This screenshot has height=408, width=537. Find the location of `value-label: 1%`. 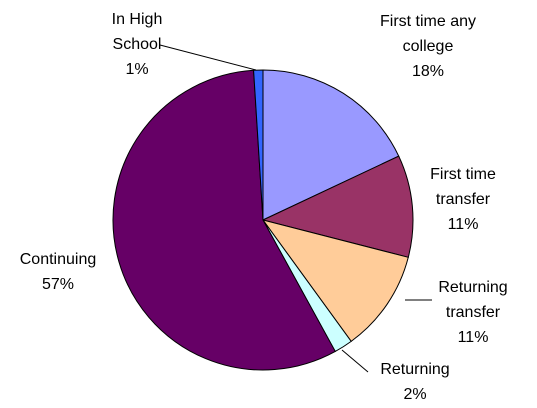

value-label: 1% is located at coordinates (136, 69).